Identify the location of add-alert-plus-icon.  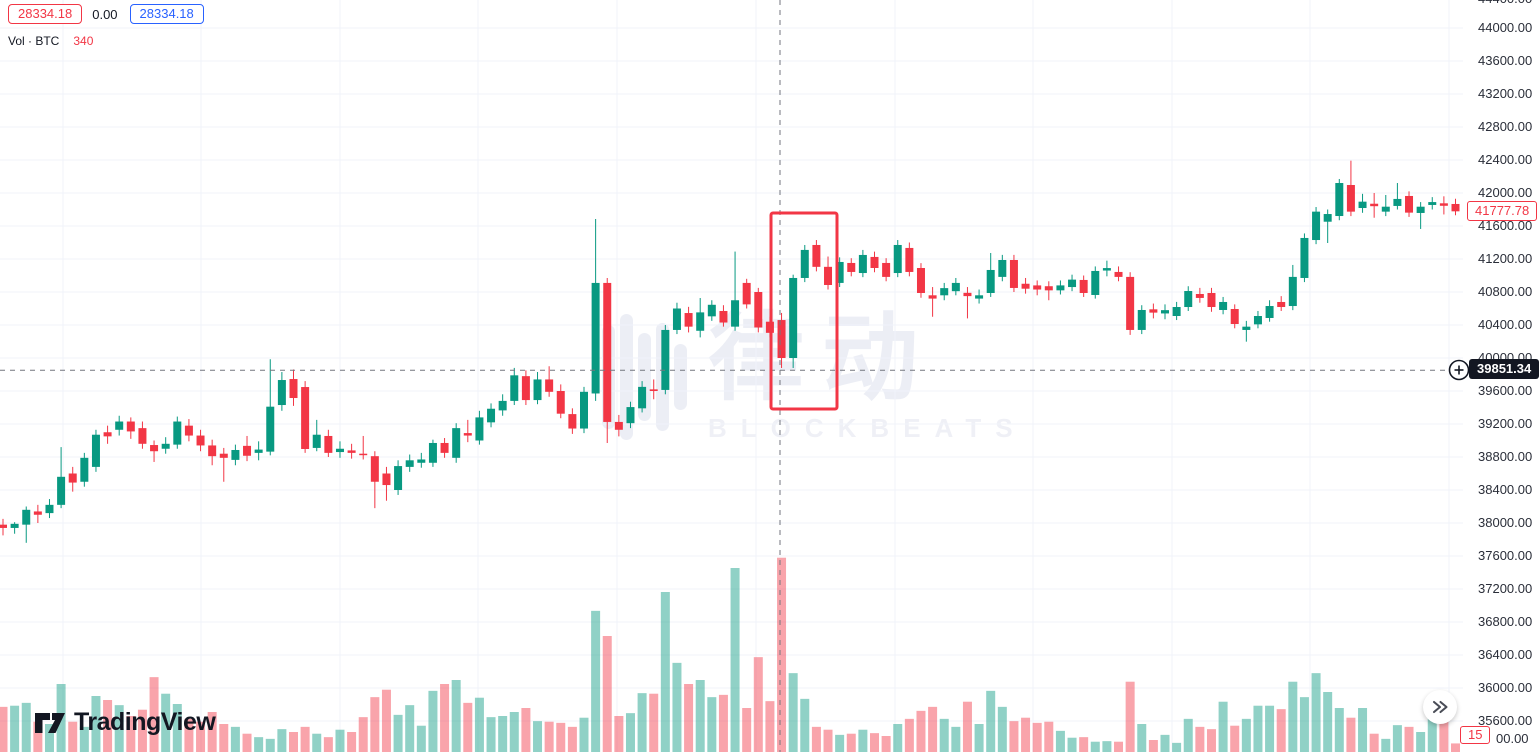
(1459, 370).